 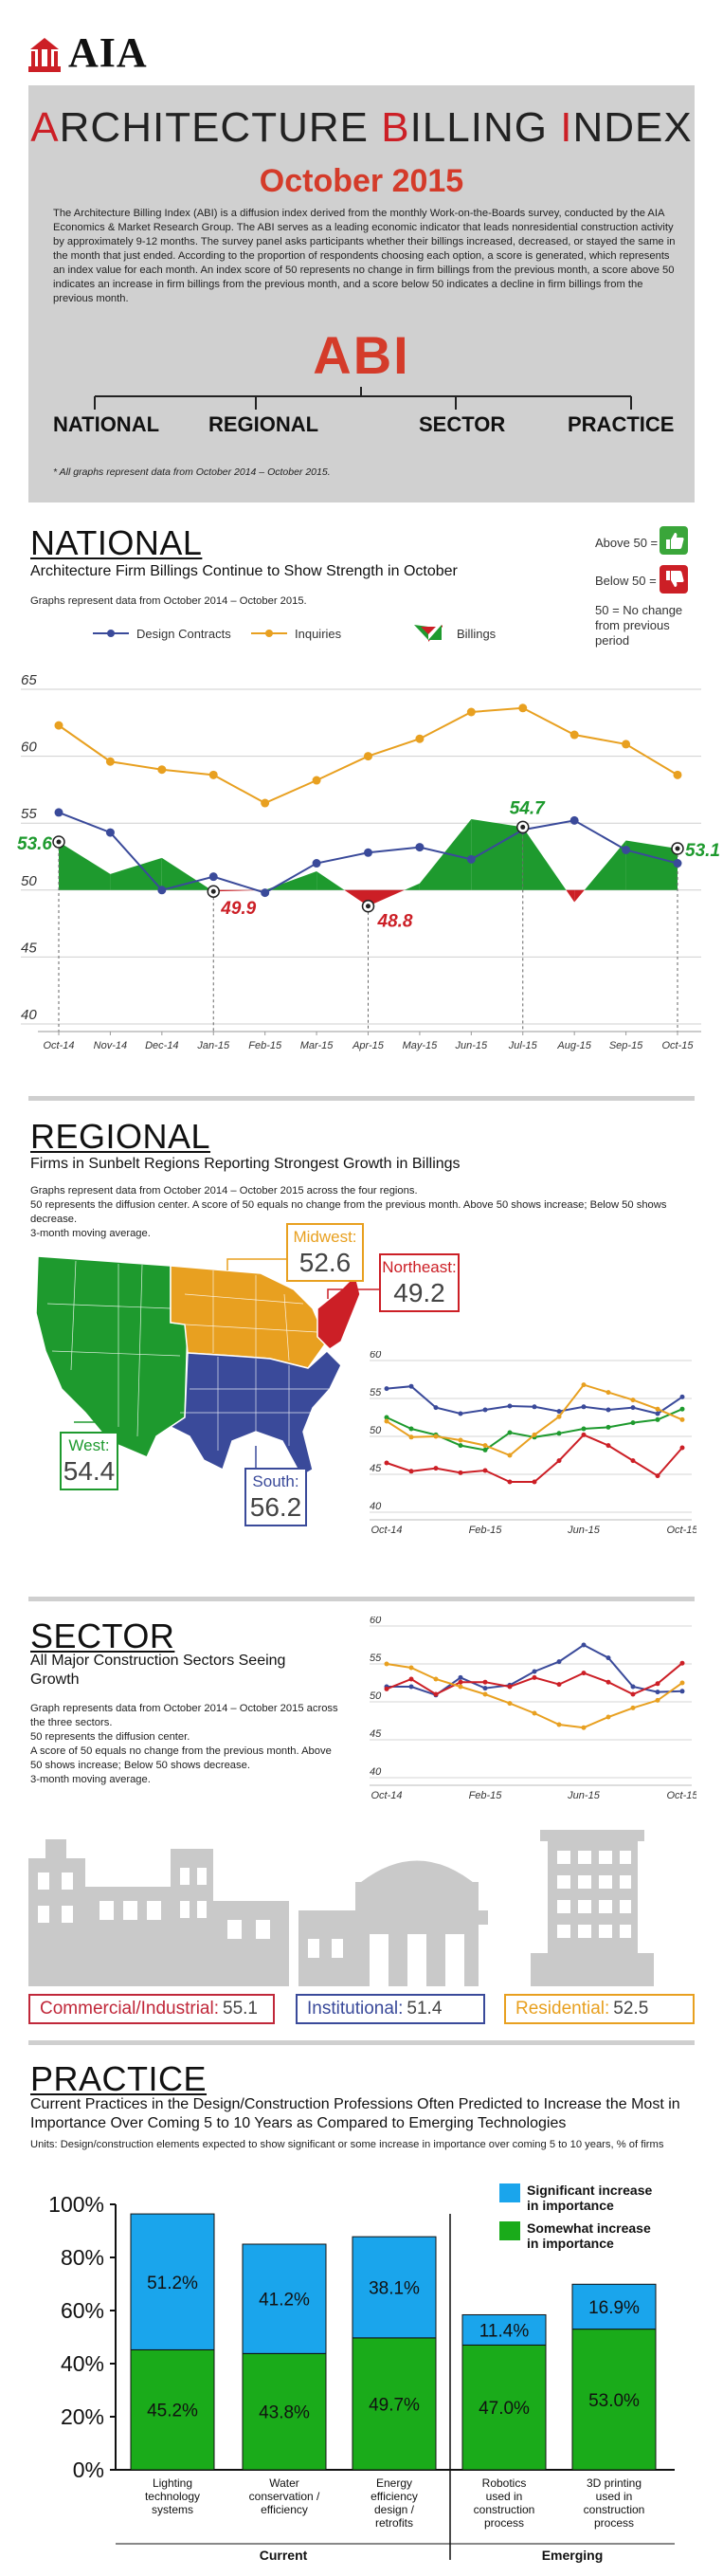 I want to click on billings-legend-up-icon, so click(x=435, y=632).